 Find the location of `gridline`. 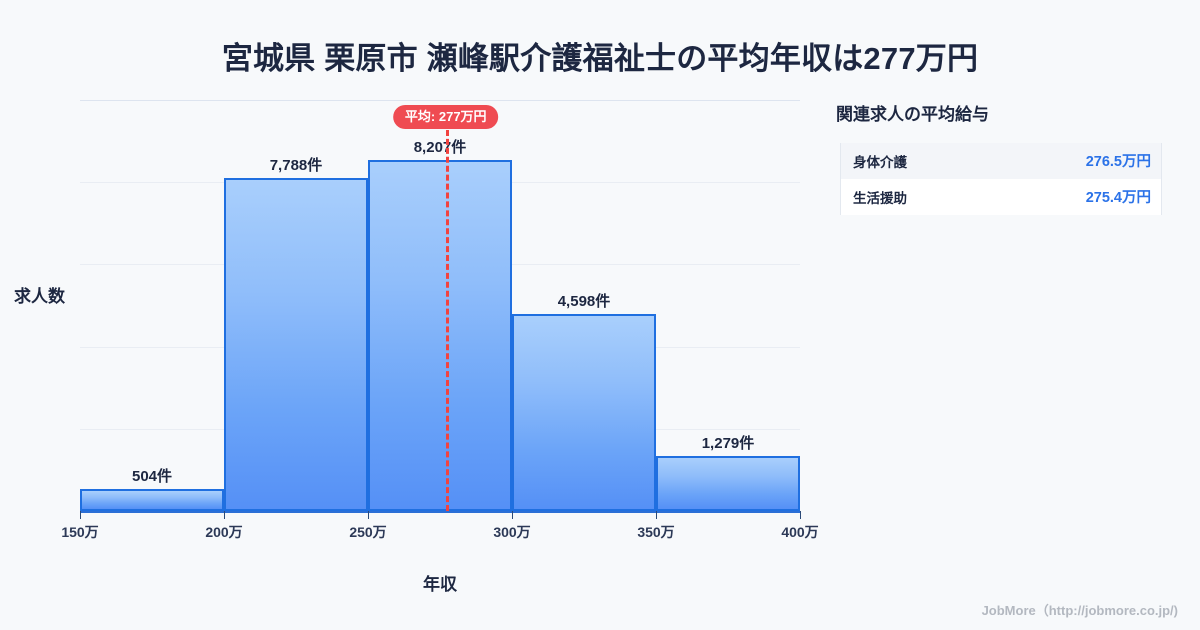

gridline is located at coordinates (440, 100).